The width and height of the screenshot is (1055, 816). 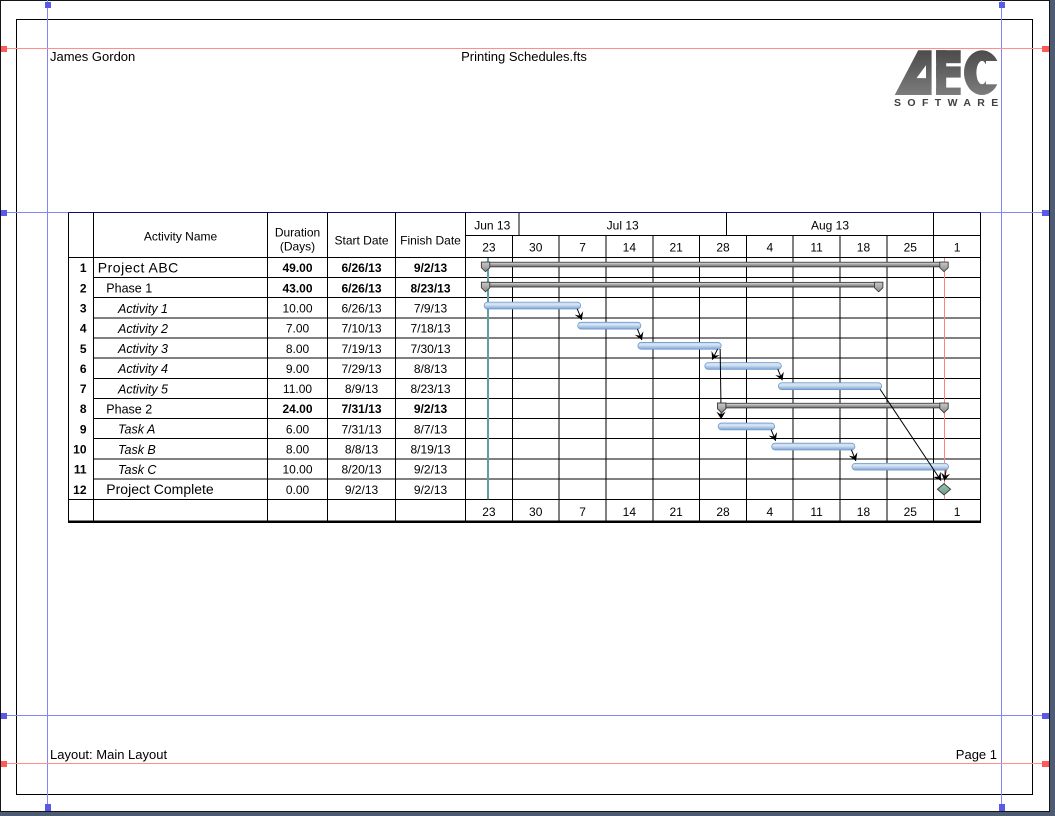 I want to click on svg-text: 7/9/13, so click(x=431, y=308).